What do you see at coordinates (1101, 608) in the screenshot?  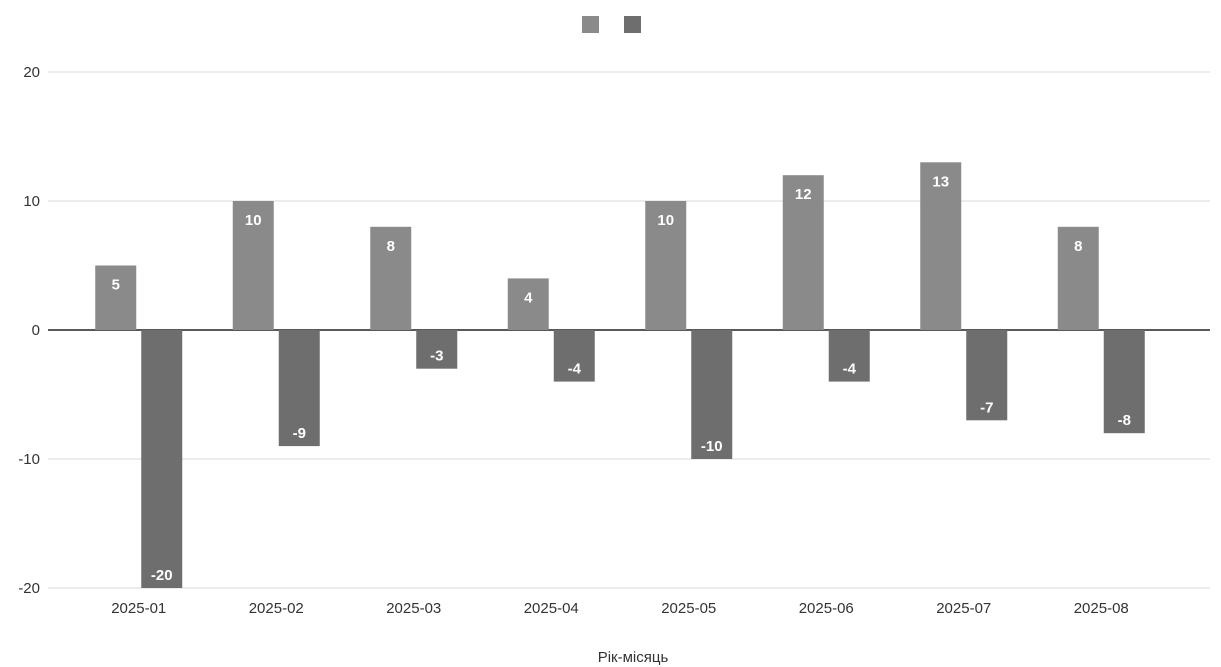 I see `x-tick-label: 2025-08` at bounding box center [1101, 608].